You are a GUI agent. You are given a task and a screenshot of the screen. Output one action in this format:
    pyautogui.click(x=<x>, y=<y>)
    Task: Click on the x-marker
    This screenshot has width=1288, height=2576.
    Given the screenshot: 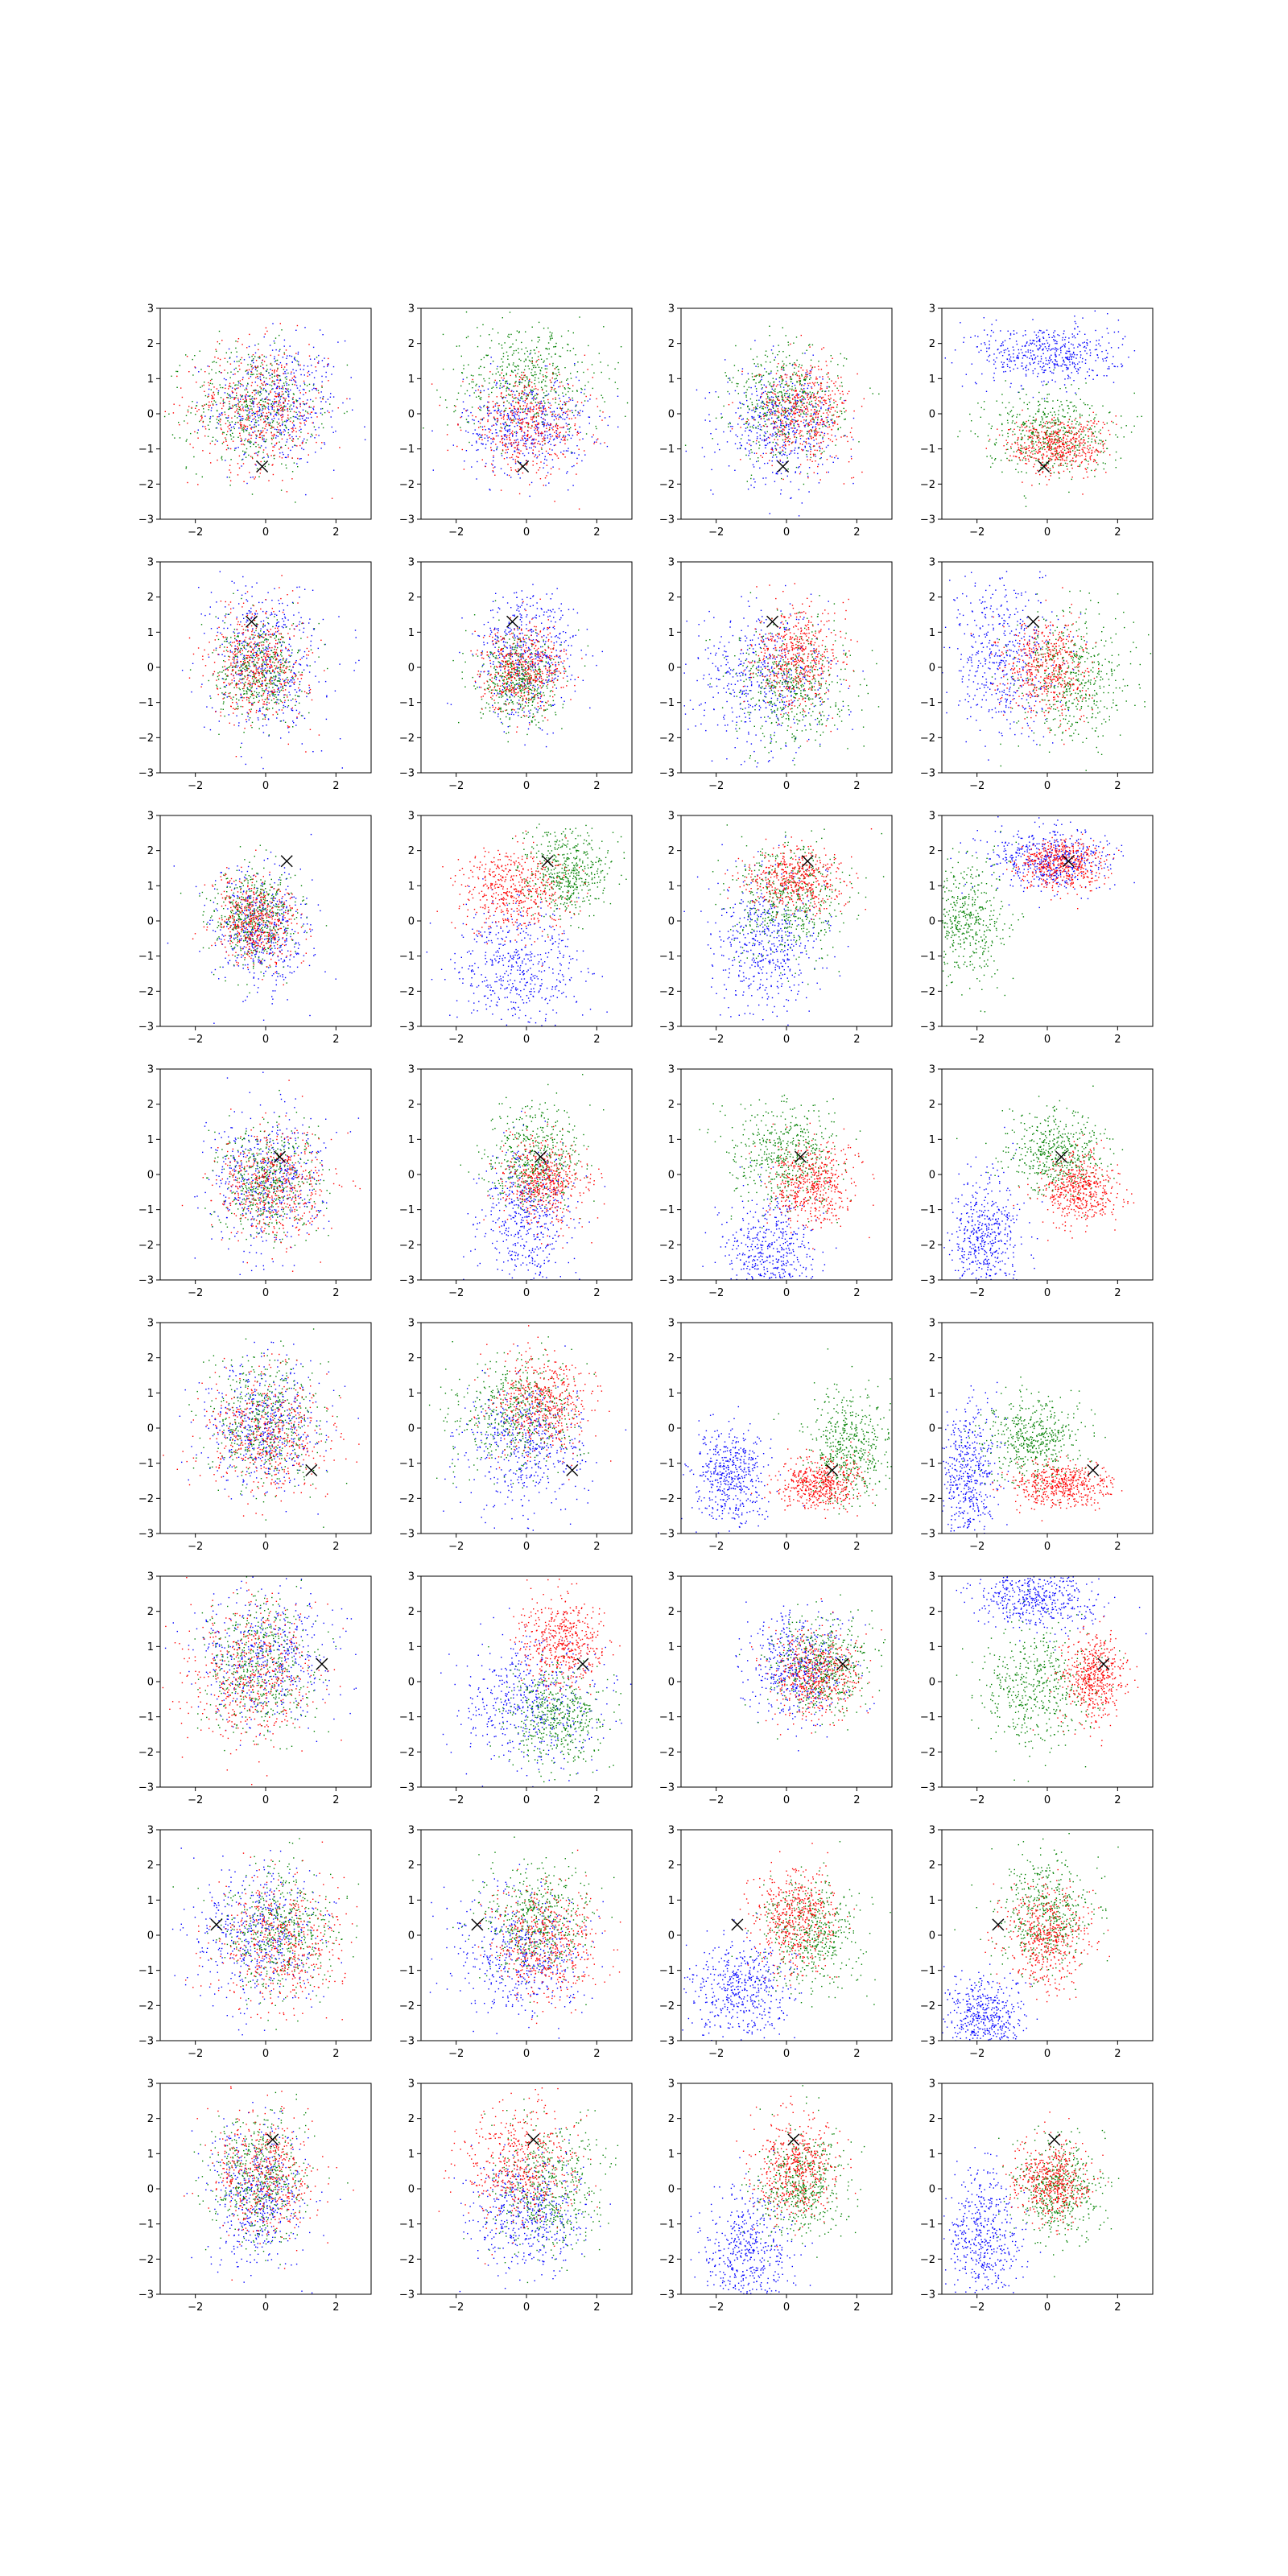 What is the action you would take?
    pyautogui.click(x=523, y=466)
    